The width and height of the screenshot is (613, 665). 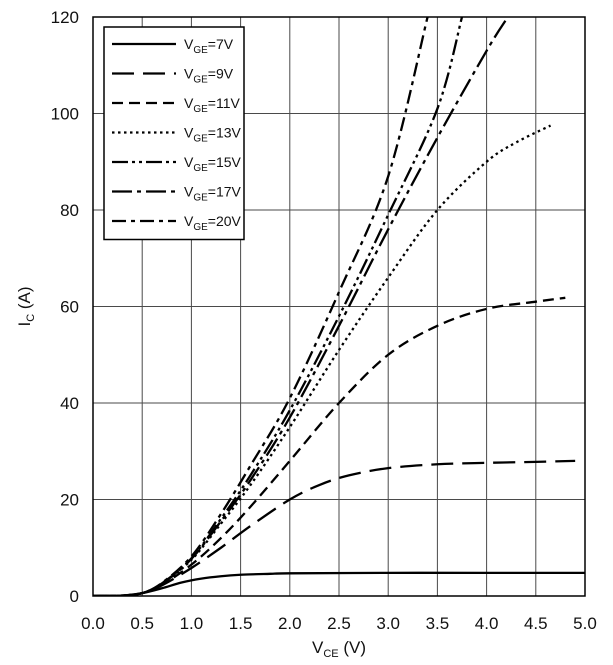 I want to click on legend-label-4: VGE=15V, so click(x=213, y=164).